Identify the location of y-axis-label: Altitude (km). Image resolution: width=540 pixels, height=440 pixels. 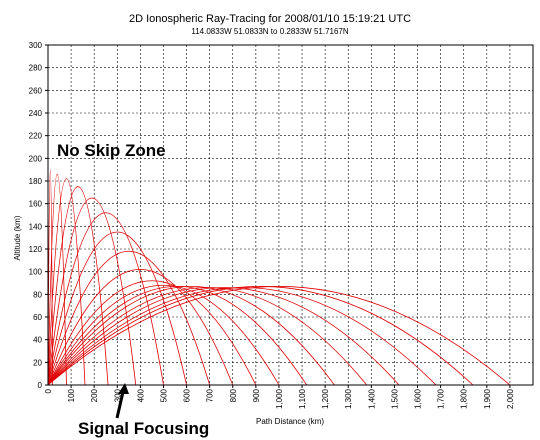
(17, 237).